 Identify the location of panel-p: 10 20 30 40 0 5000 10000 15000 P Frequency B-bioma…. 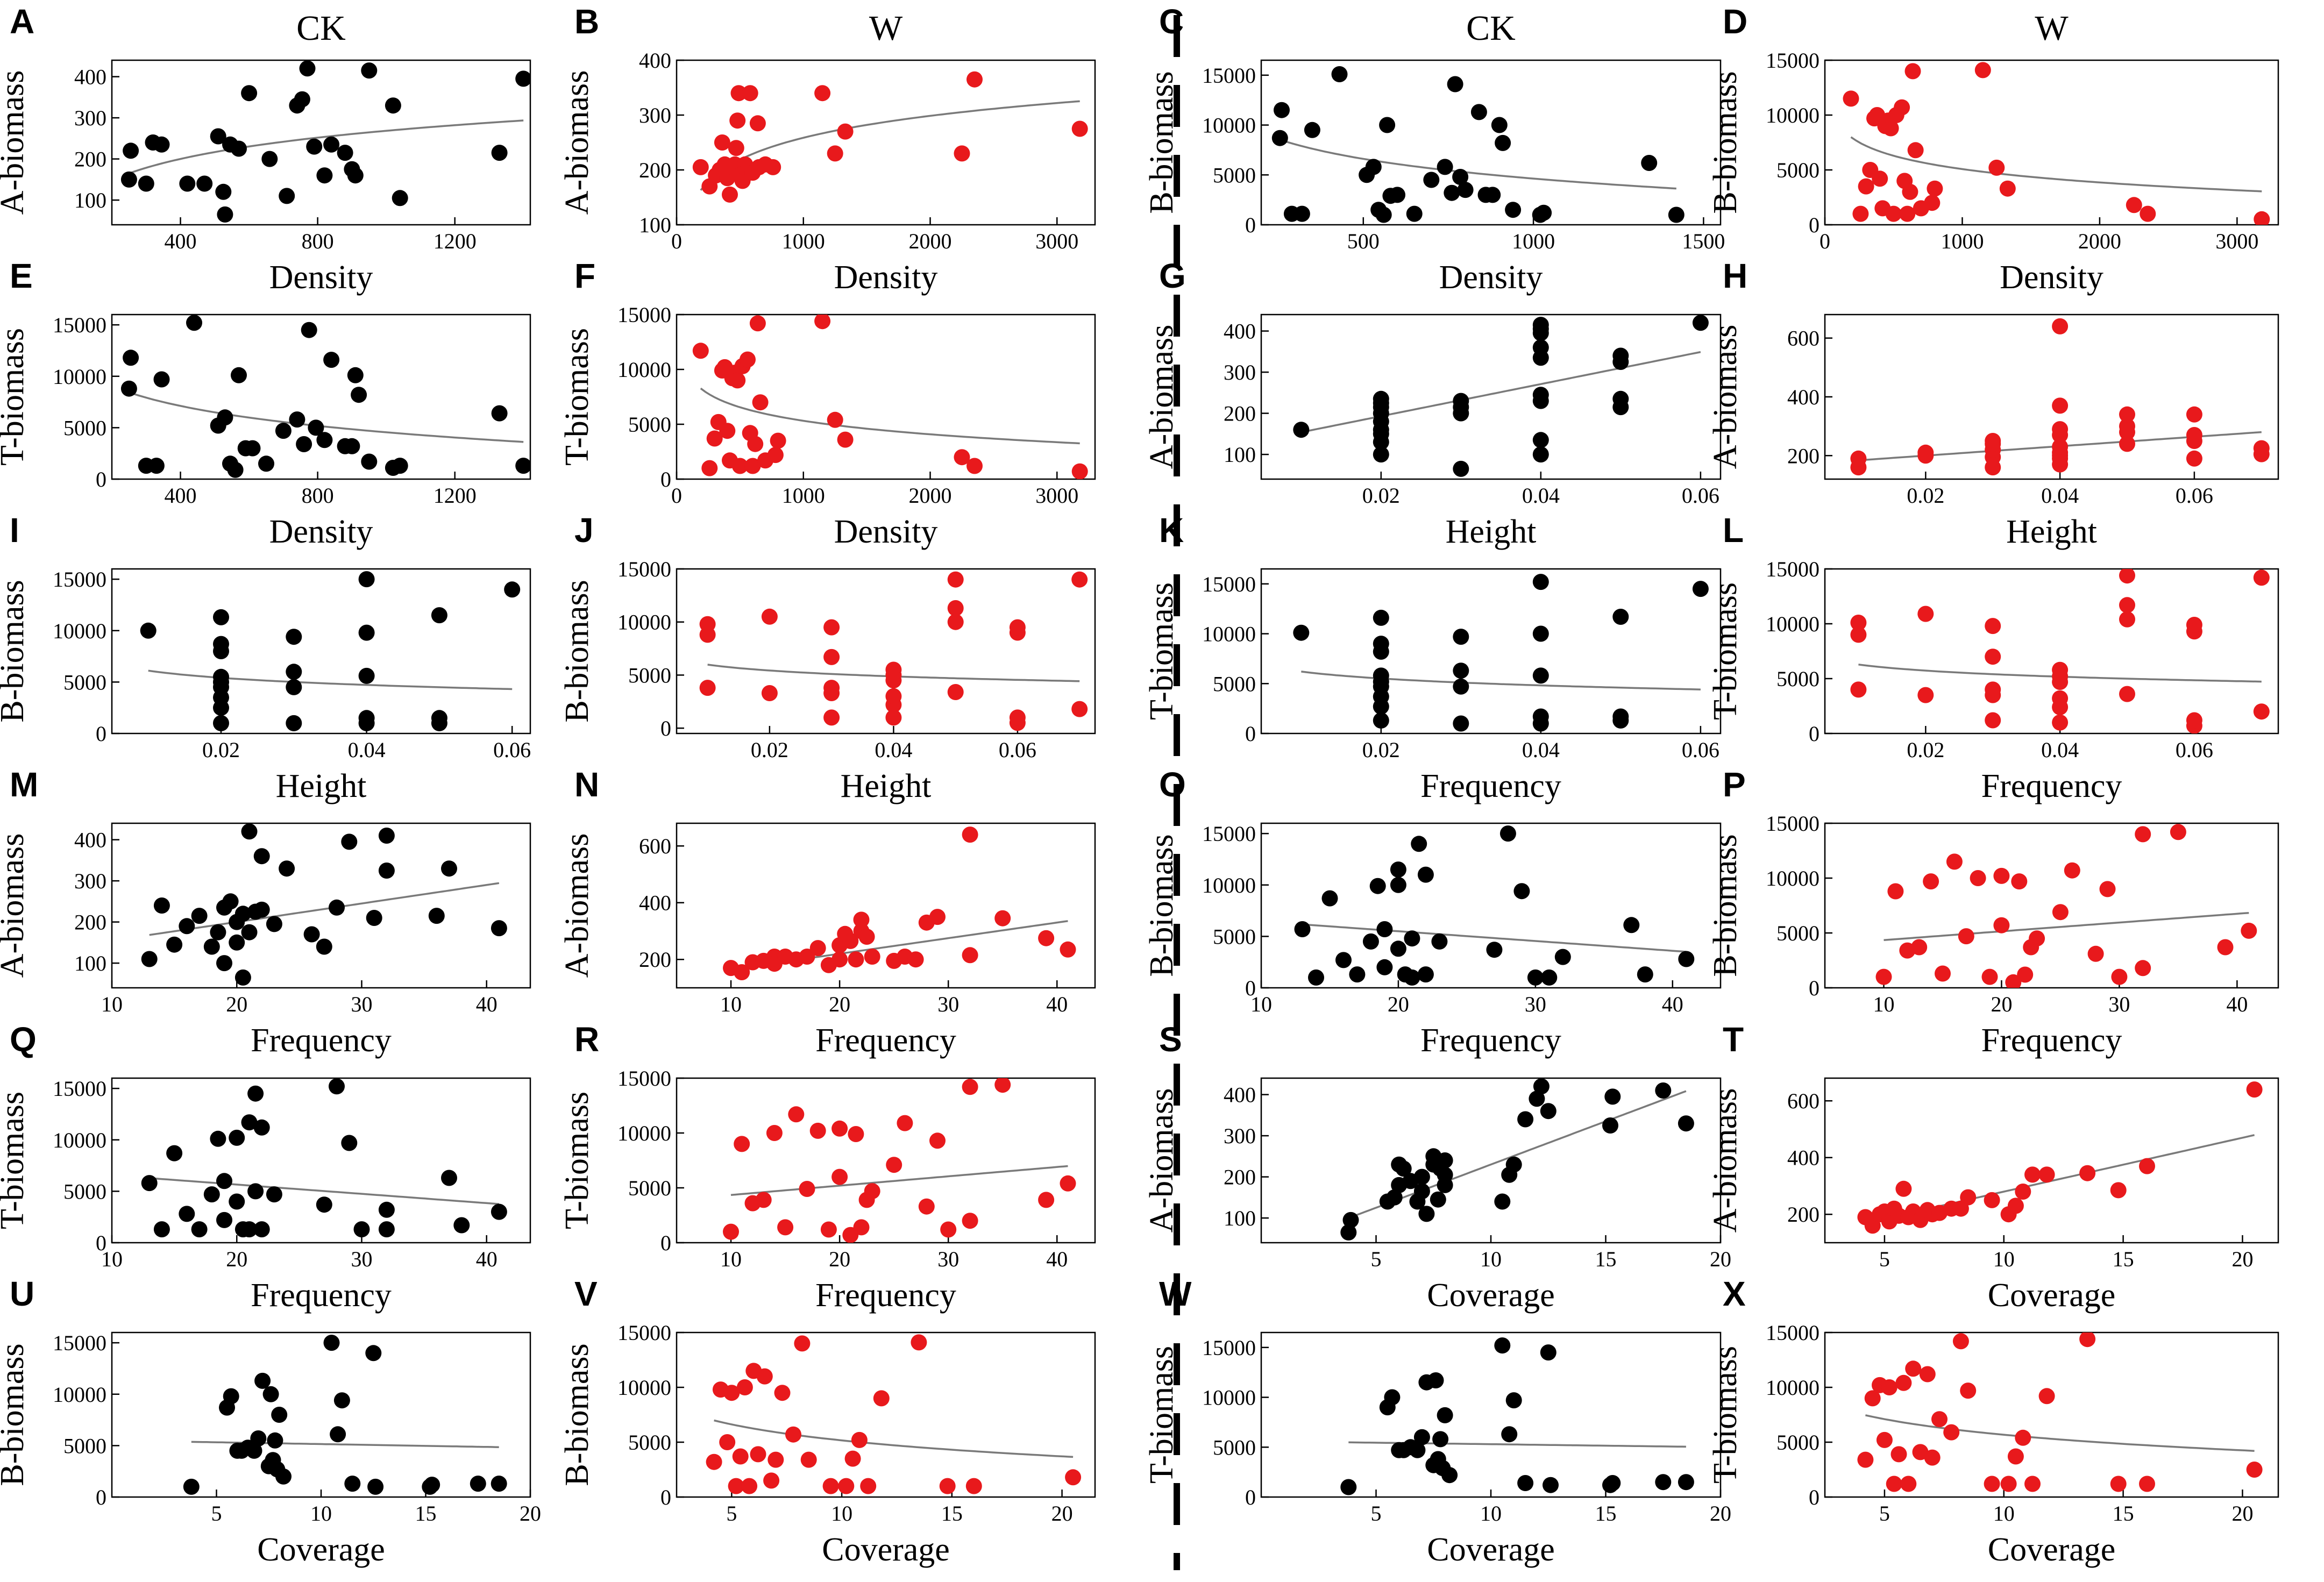
(1993, 912).